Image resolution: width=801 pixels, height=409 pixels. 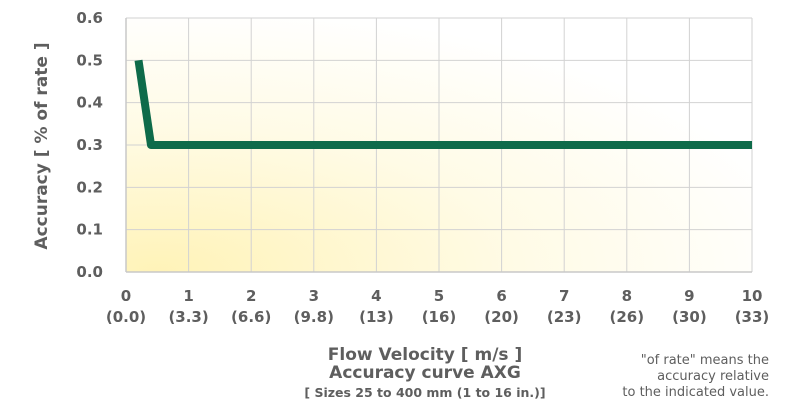 I want to click on note-line: accuracy relative, so click(x=713, y=376).